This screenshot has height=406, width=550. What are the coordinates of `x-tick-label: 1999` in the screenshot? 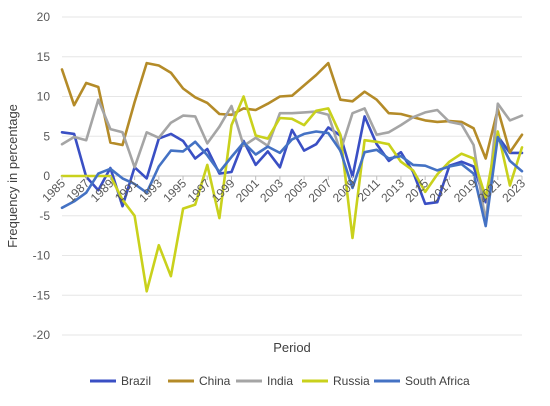 It's located at (223, 190).